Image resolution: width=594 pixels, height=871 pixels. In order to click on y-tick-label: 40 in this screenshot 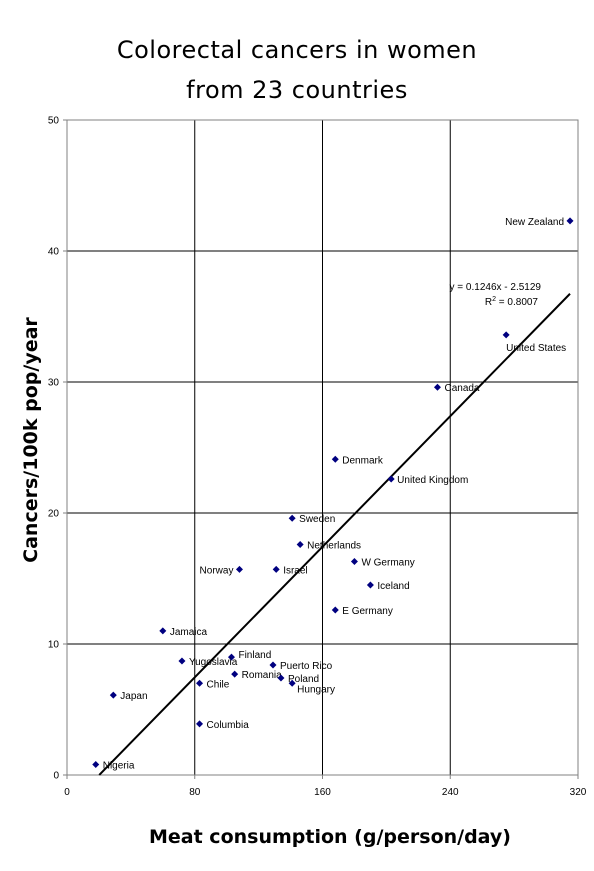, I will do `click(54, 252)`.